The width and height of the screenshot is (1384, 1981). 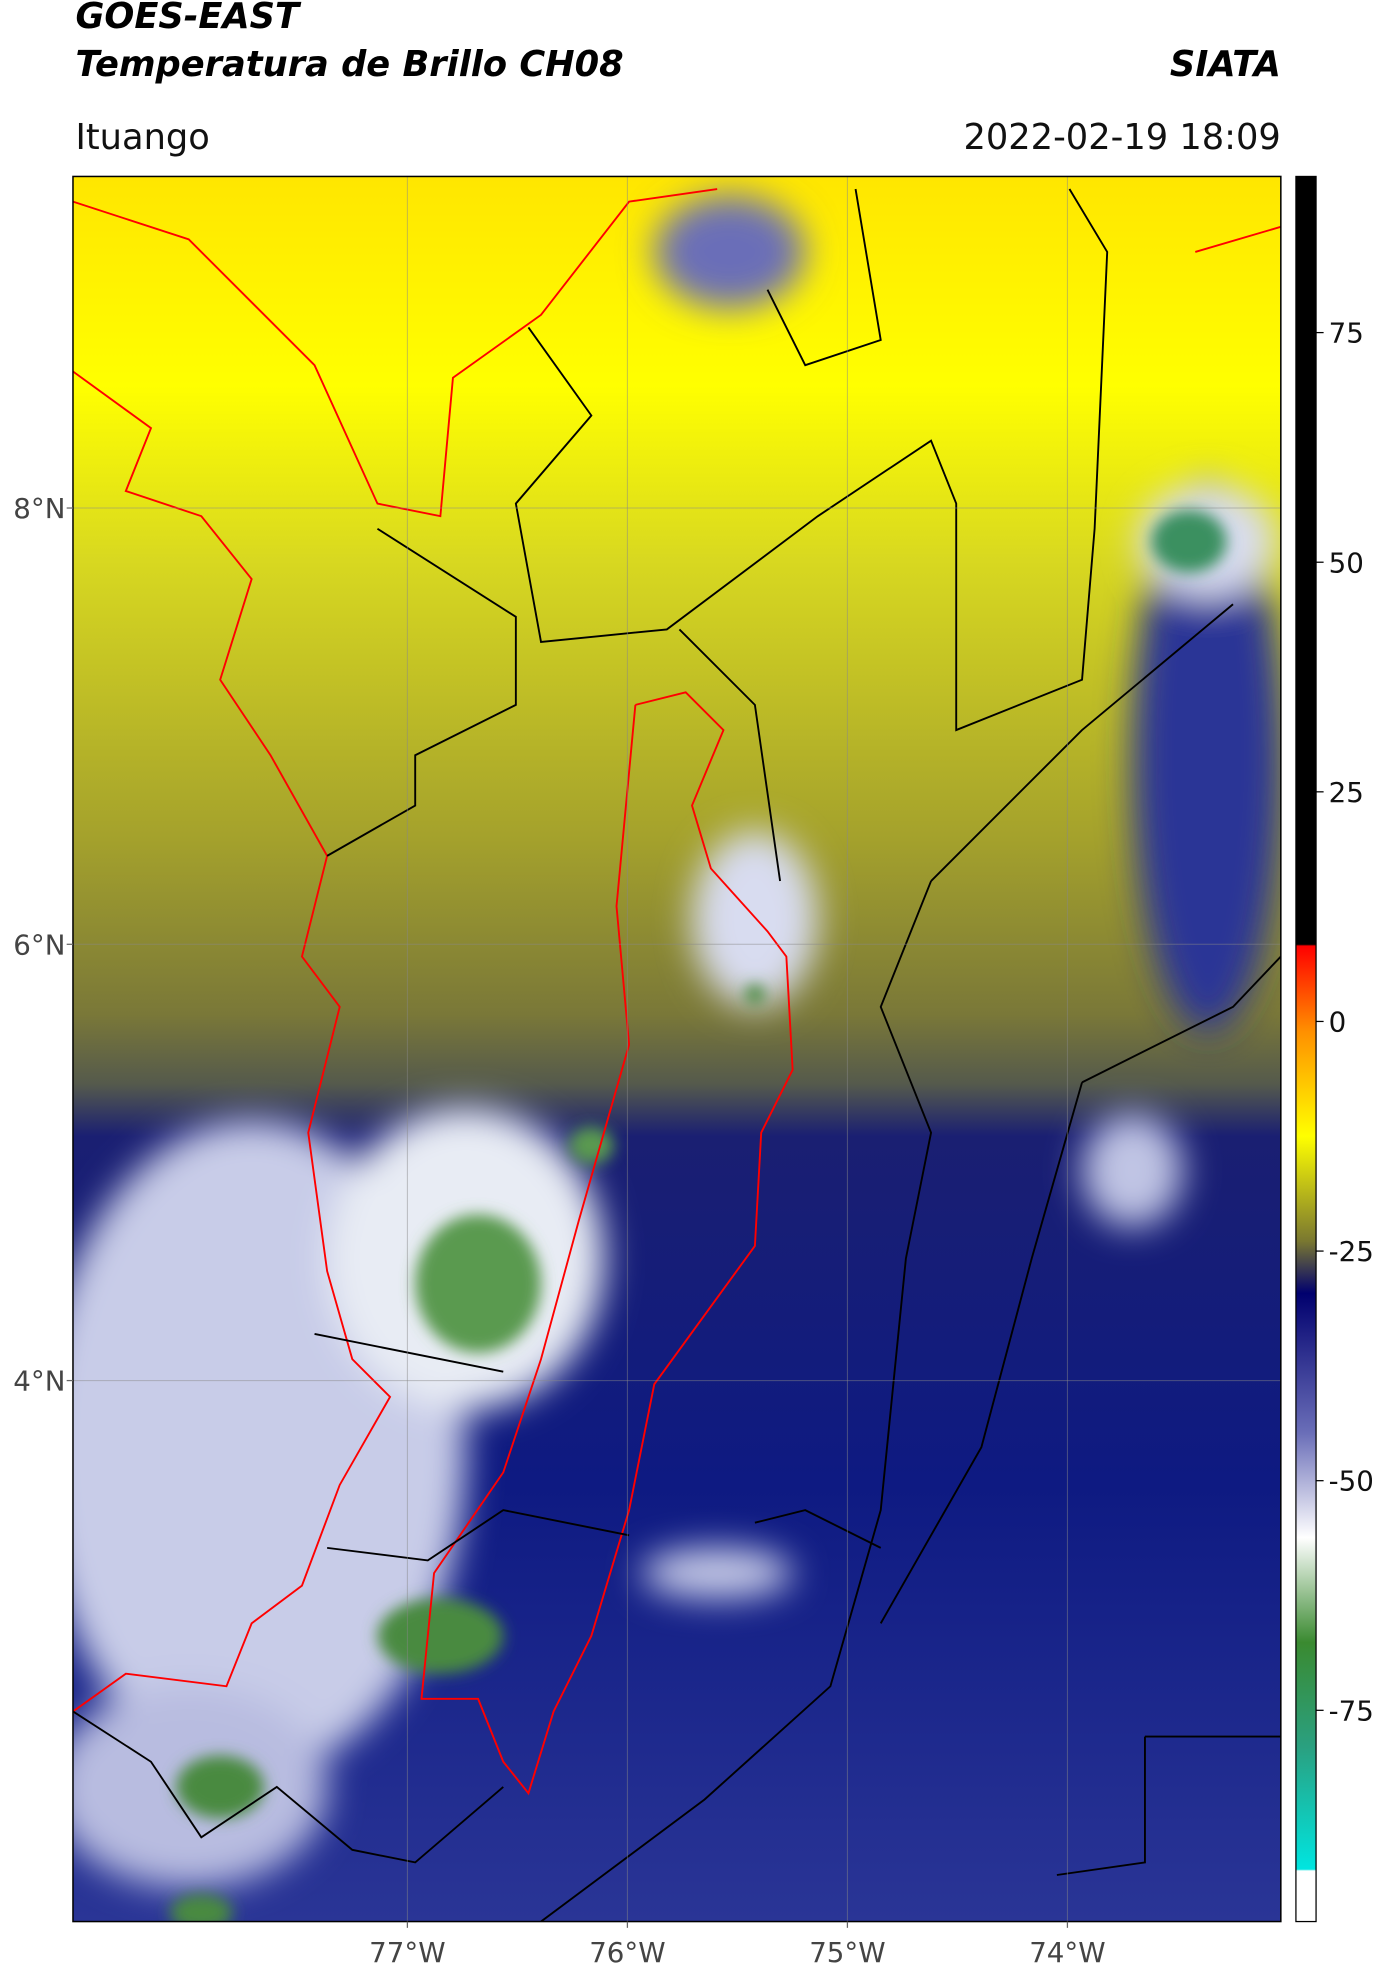 I want to click on colorbar-tick-label: 25, so click(x=1346, y=792).